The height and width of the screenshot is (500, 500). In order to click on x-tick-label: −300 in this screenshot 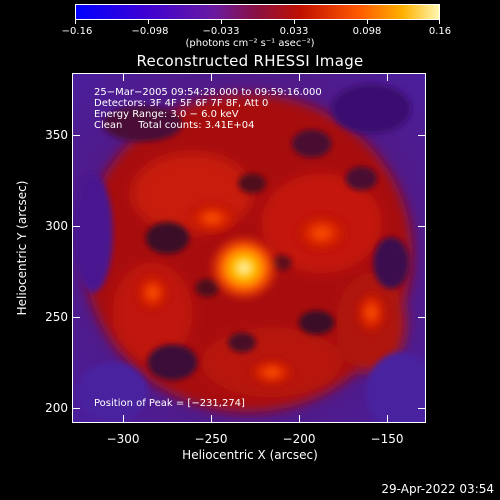, I will do `click(123, 439)`.